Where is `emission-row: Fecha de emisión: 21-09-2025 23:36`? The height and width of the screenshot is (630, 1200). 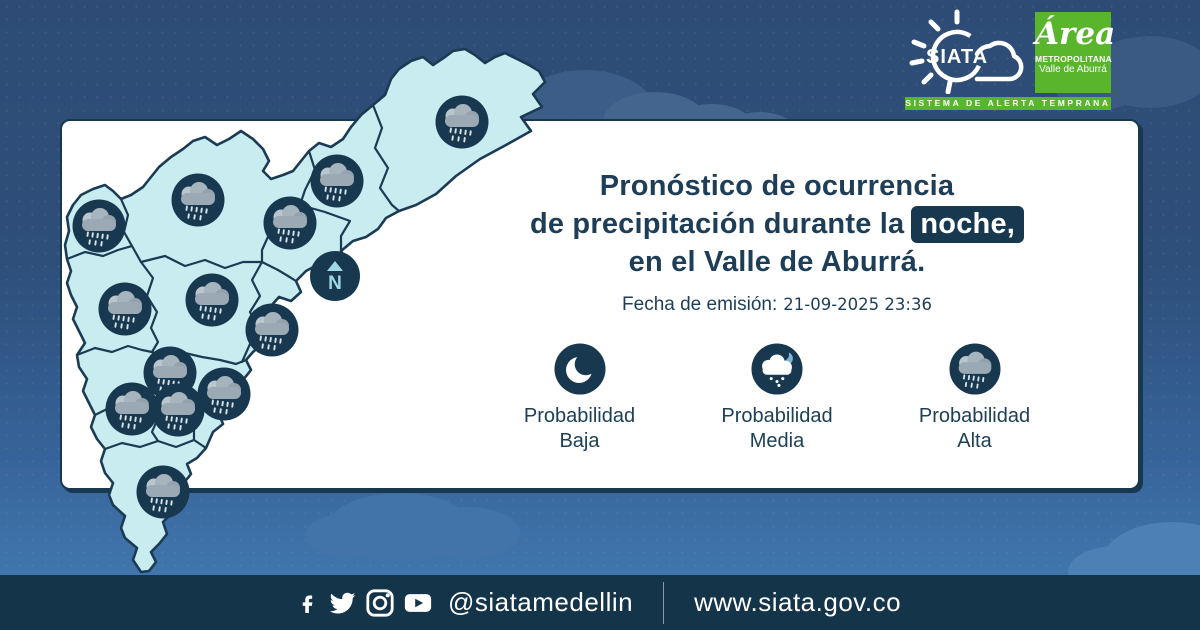 emission-row: Fecha de emisión: 21-09-2025 23:36 is located at coordinates (777, 305).